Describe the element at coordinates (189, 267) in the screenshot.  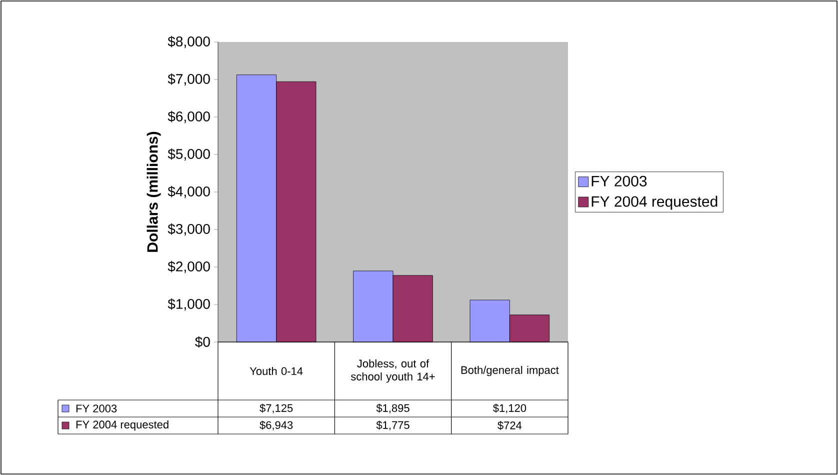
I see `y-tick-label: $2,000` at that location.